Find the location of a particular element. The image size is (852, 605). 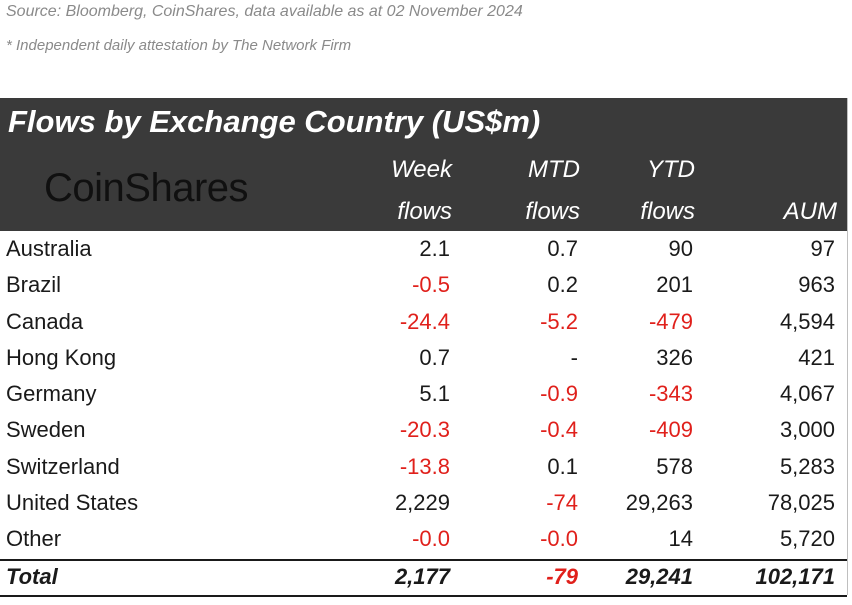

cell-mtd-flows: -5.2 is located at coordinates (559, 321).